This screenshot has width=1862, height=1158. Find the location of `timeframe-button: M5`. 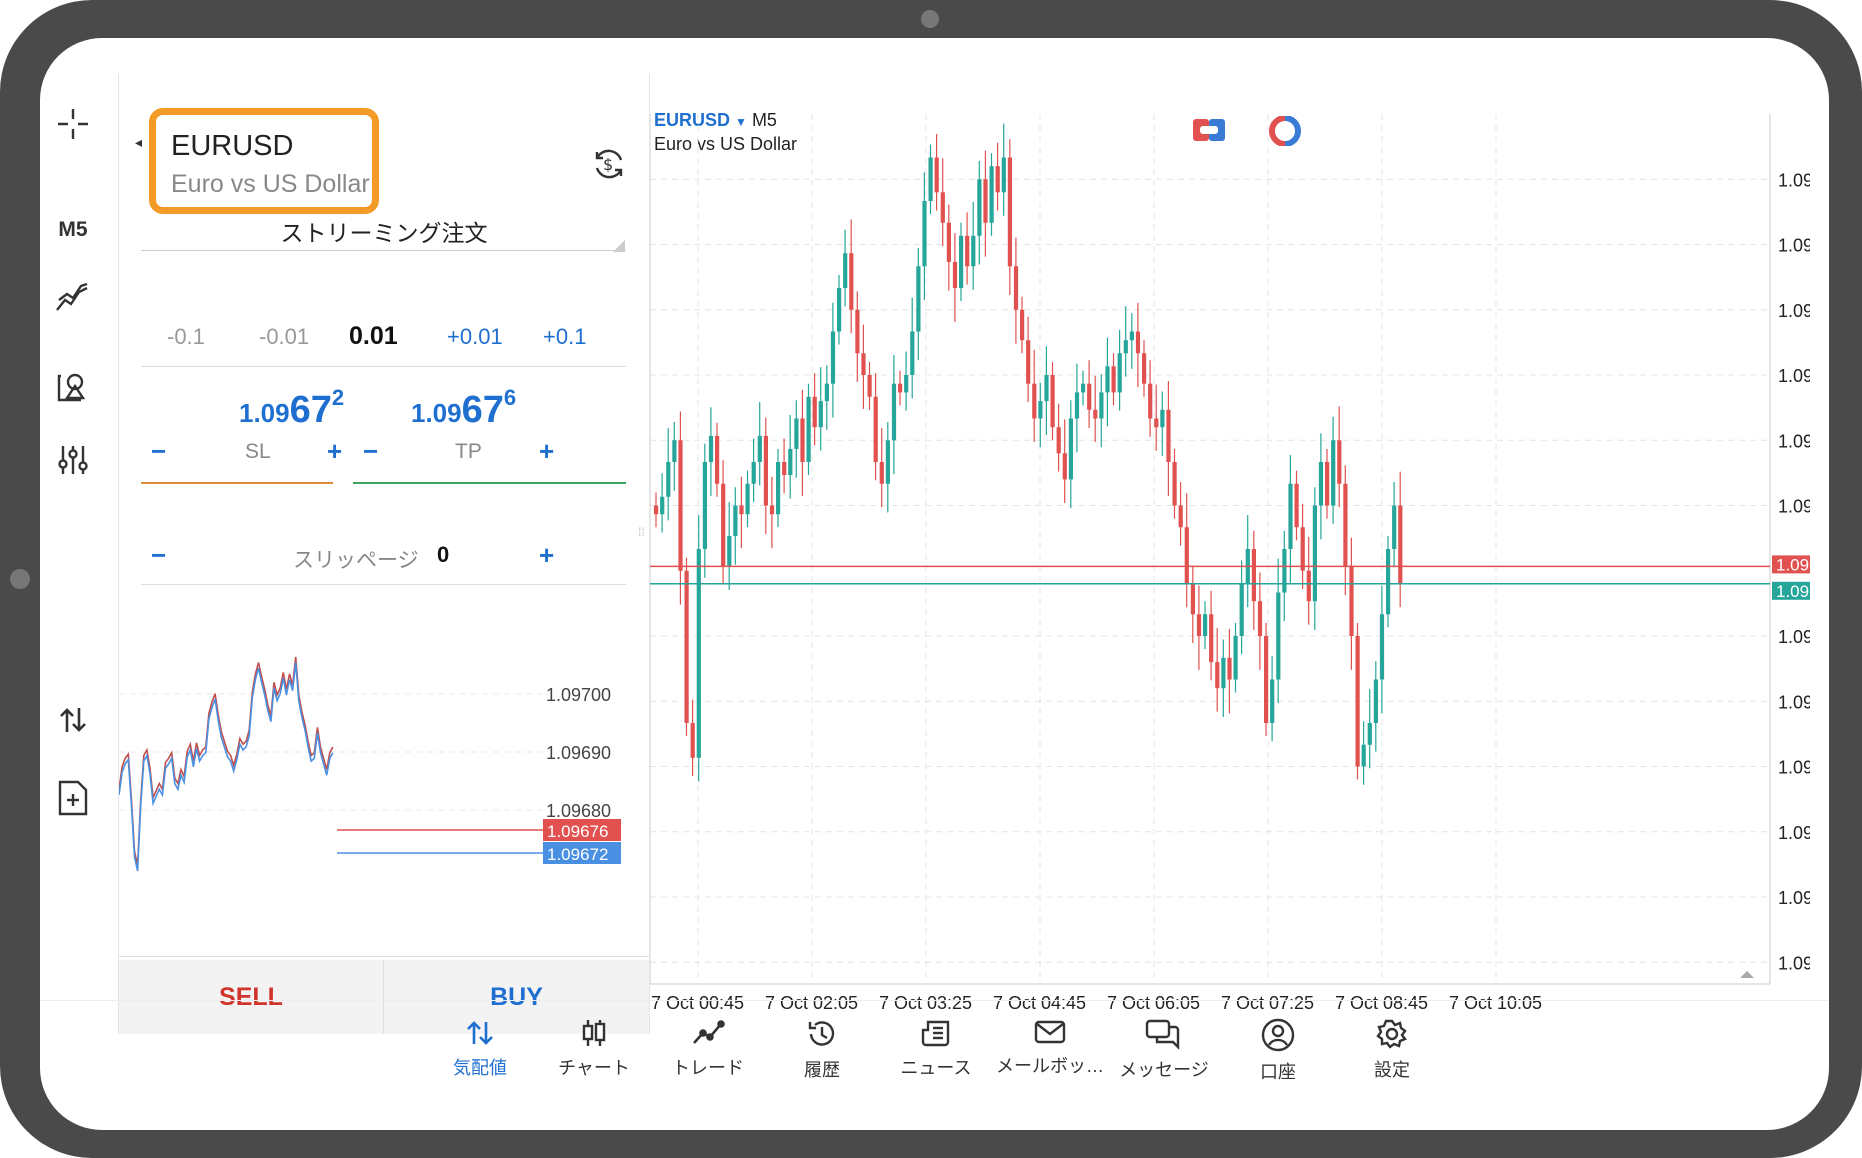

timeframe-button: M5 is located at coordinates (73, 229).